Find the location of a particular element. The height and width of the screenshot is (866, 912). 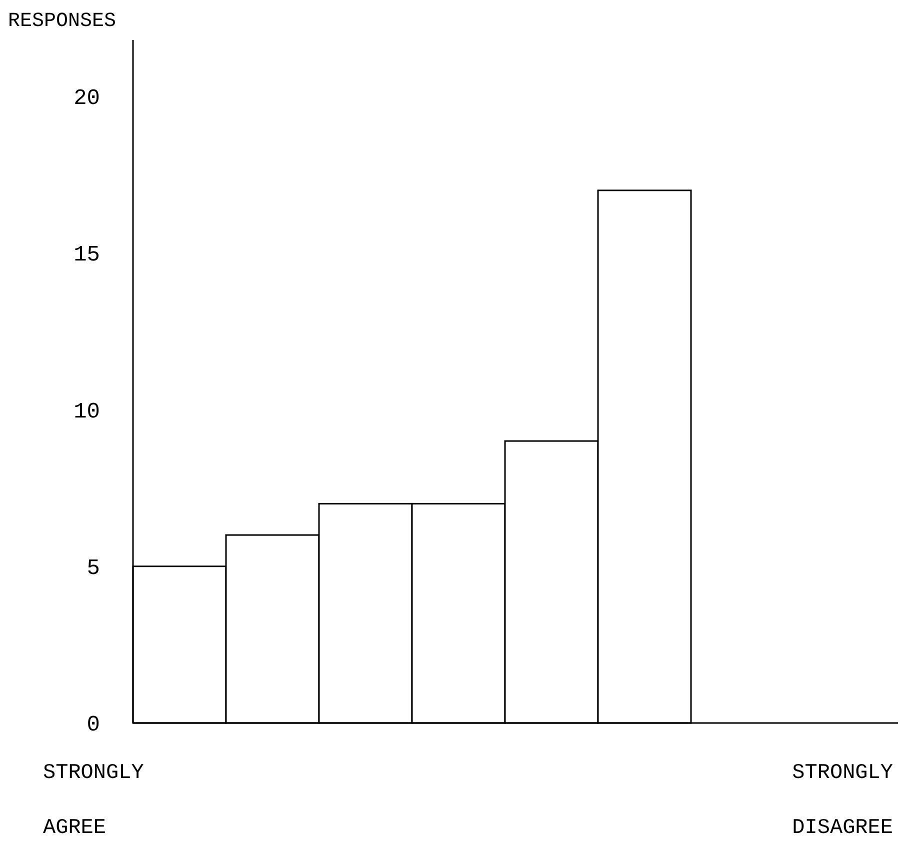

text: STRONGLY AGREE is located at coordinates (93, 801).